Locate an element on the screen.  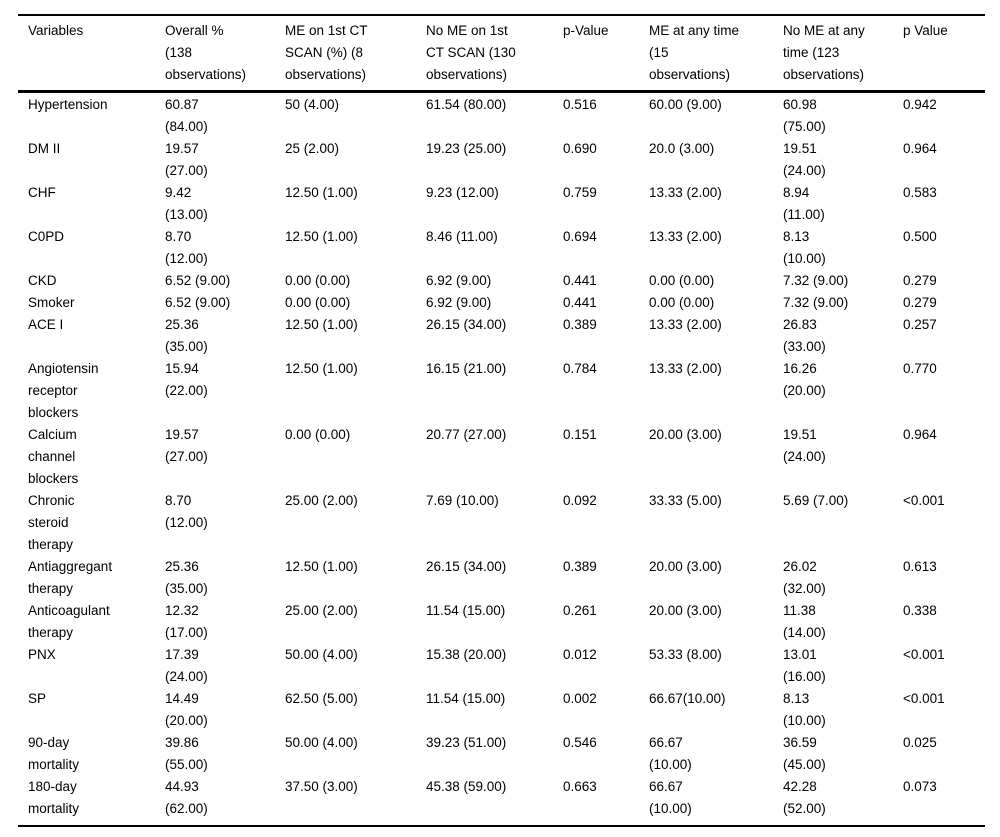
column-header: ME on 1st CT SCAN (%) (8 observations) is located at coordinates (355, 54).